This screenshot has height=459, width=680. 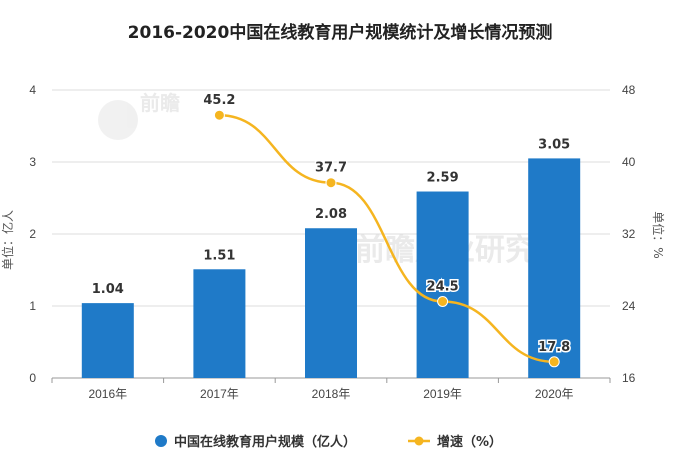 I want to click on x-tick-label: 2018年, so click(x=331, y=394).